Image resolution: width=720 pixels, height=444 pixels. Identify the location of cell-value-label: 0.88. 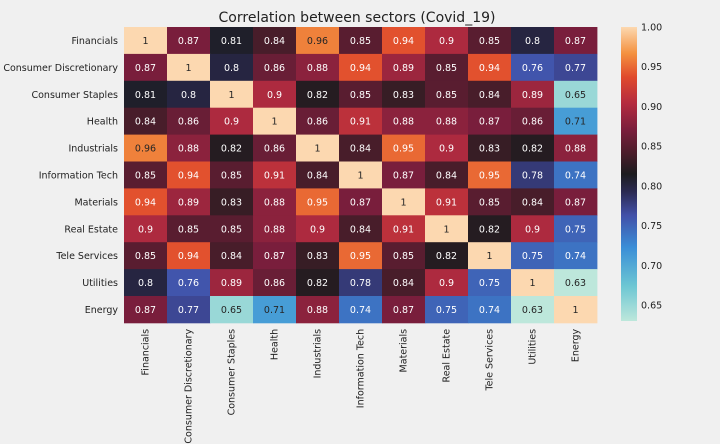
(274, 202).